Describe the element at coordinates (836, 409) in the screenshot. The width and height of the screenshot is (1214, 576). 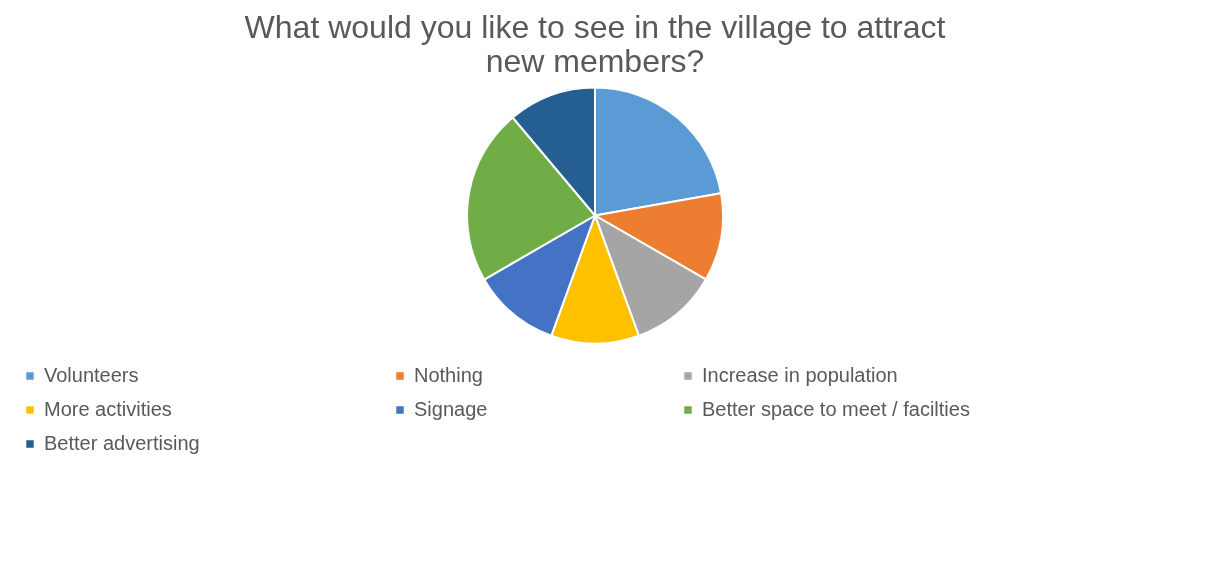
I see `legend-label: Better space to meet / facilties` at that location.